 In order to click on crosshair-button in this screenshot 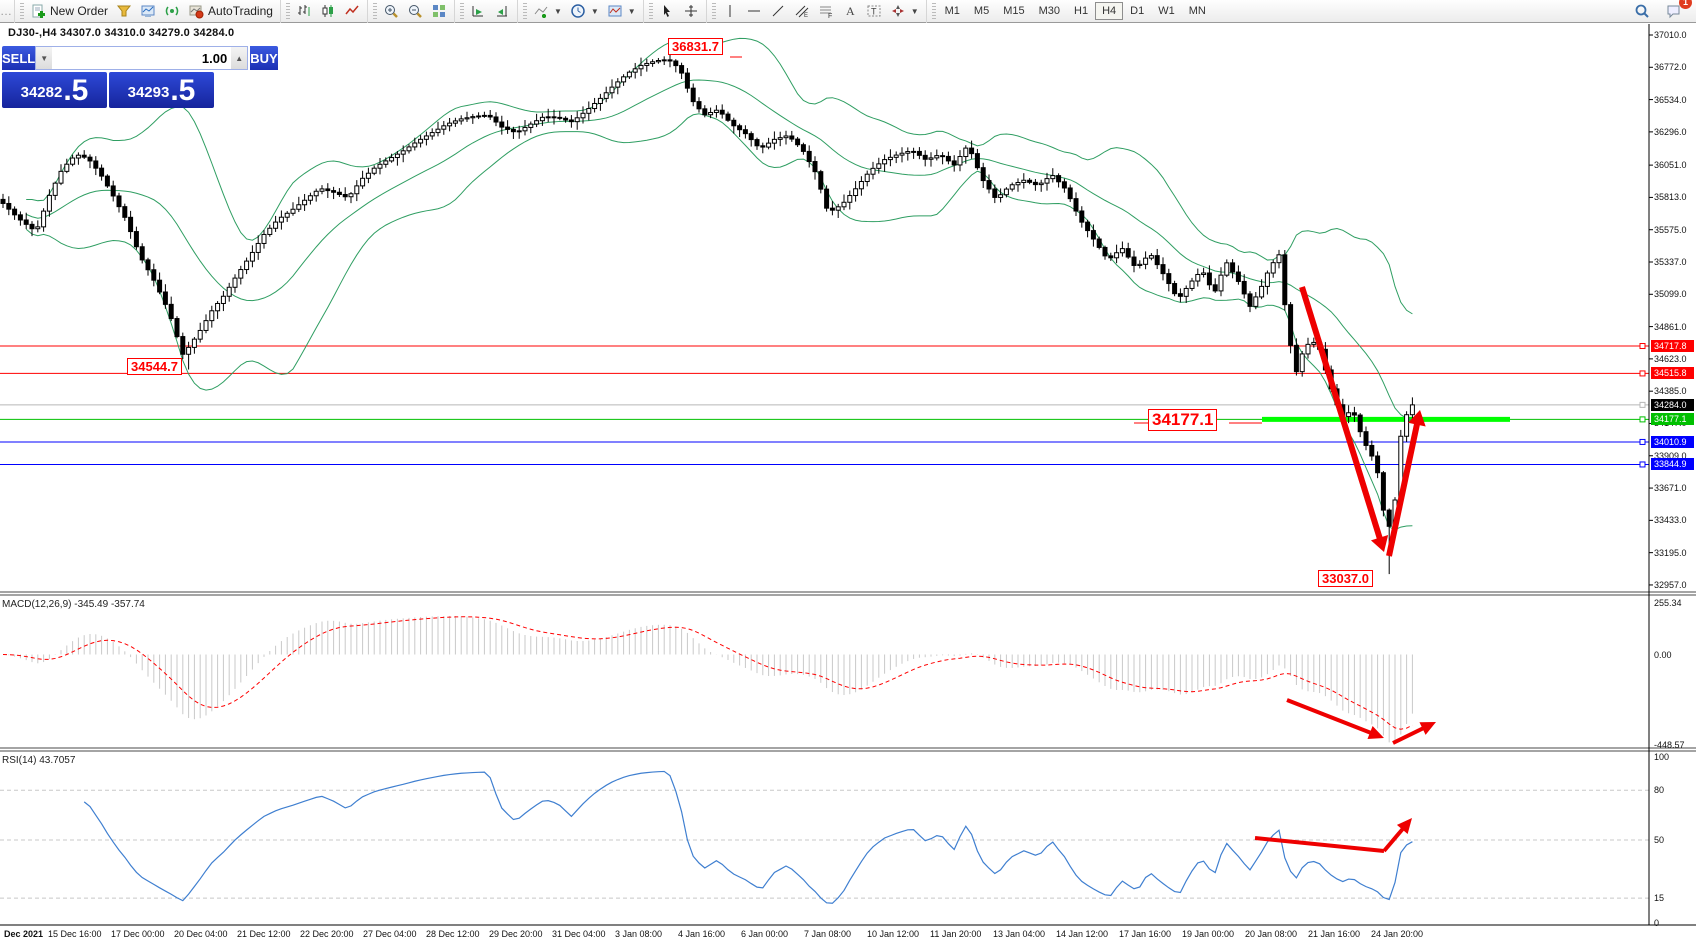, I will do `click(691, 11)`.